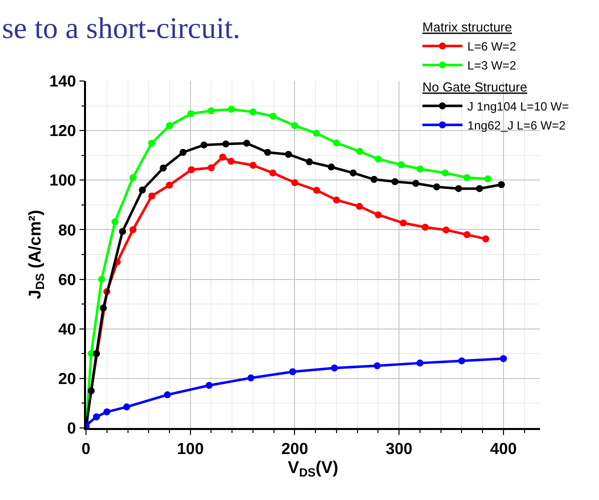 The image size is (599, 500). I want to click on y-tick-label: 0, so click(71, 429).